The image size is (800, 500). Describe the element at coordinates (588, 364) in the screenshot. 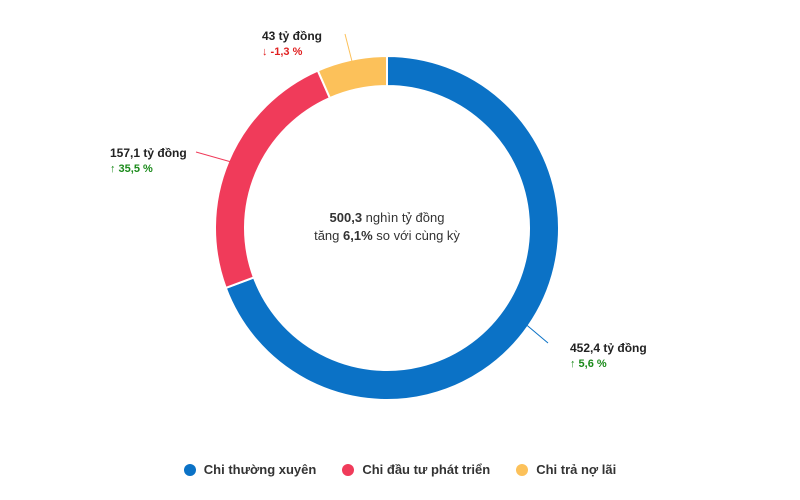

I see `data-label-change-chi-thuong-xuyen: ↑ 5,6 %` at that location.